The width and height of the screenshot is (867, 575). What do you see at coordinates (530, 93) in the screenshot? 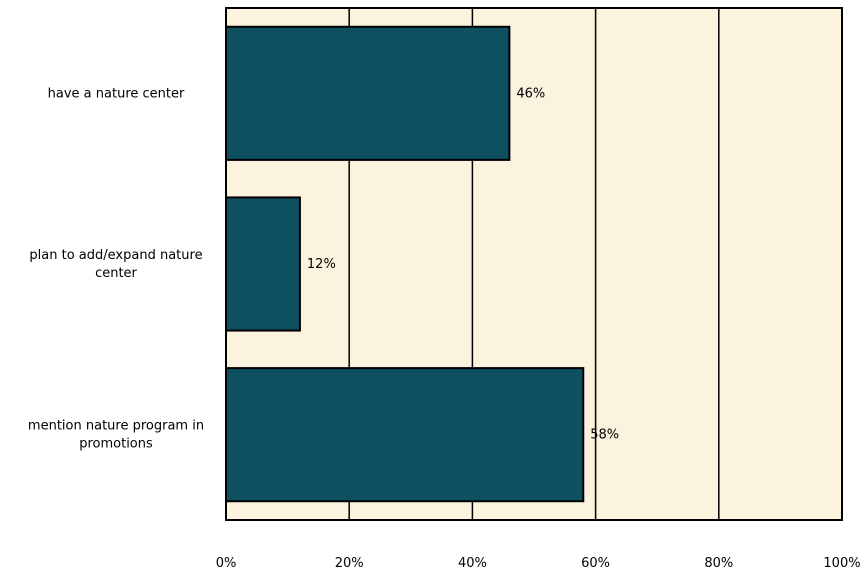
I see `data-label: 46%` at bounding box center [530, 93].